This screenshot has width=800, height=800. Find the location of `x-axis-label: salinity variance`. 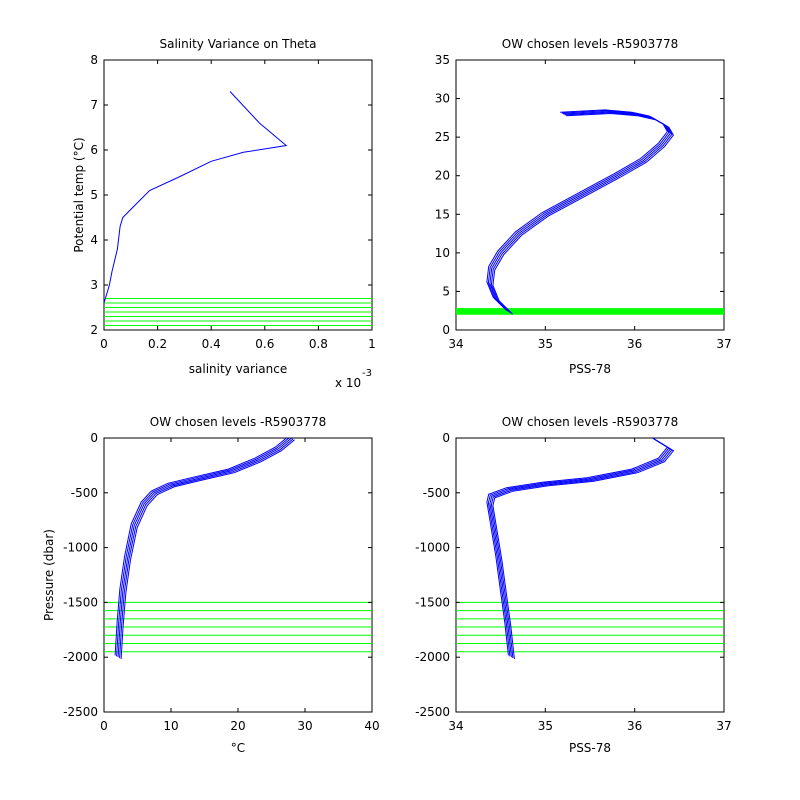

x-axis-label: salinity variance is located at coordinates (238, 369).